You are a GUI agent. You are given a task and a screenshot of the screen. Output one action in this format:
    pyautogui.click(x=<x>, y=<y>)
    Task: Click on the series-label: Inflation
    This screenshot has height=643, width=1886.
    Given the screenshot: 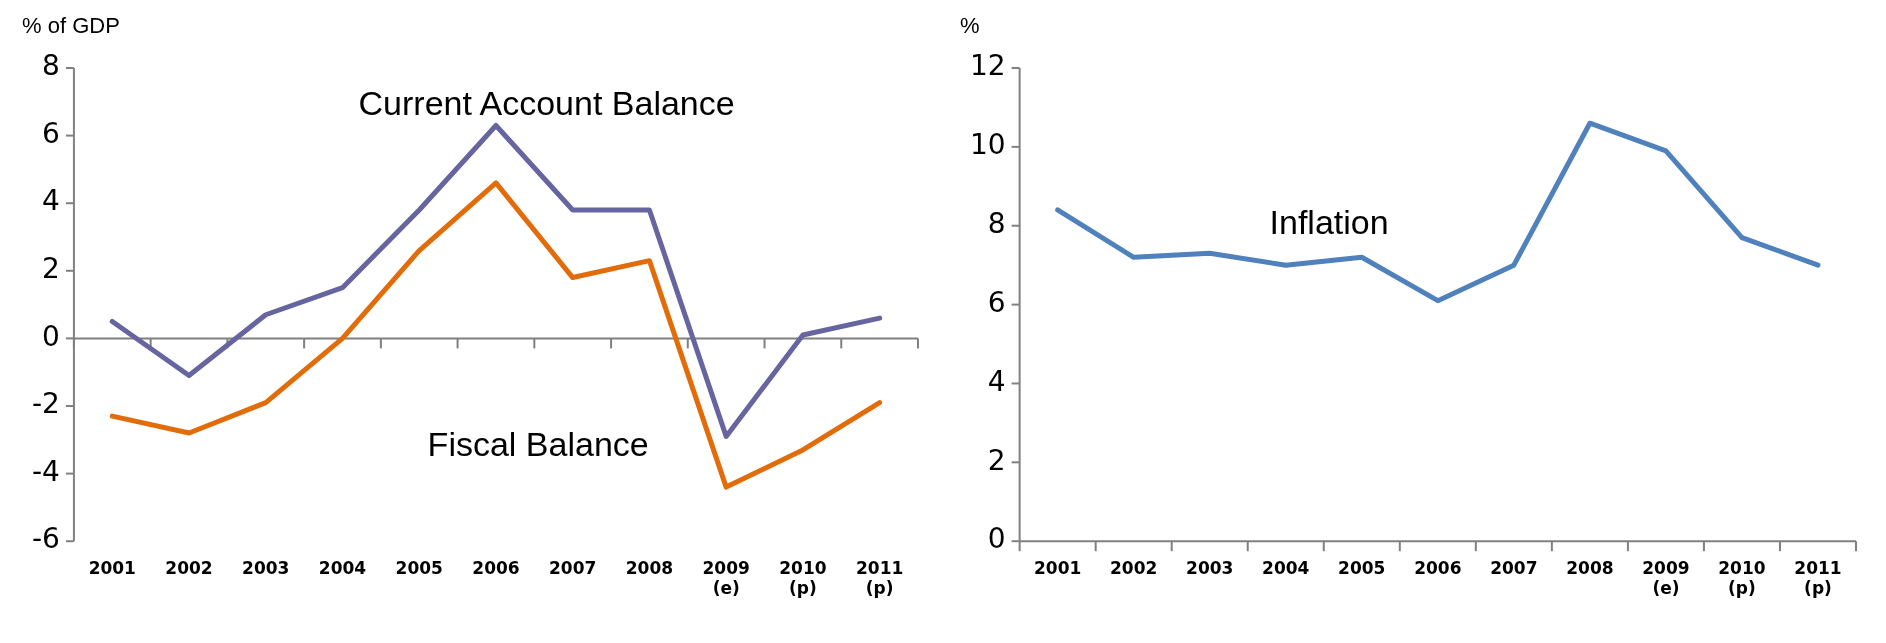 What is the action you would take?
    pyautogui.click(x=1329, y=221)
    